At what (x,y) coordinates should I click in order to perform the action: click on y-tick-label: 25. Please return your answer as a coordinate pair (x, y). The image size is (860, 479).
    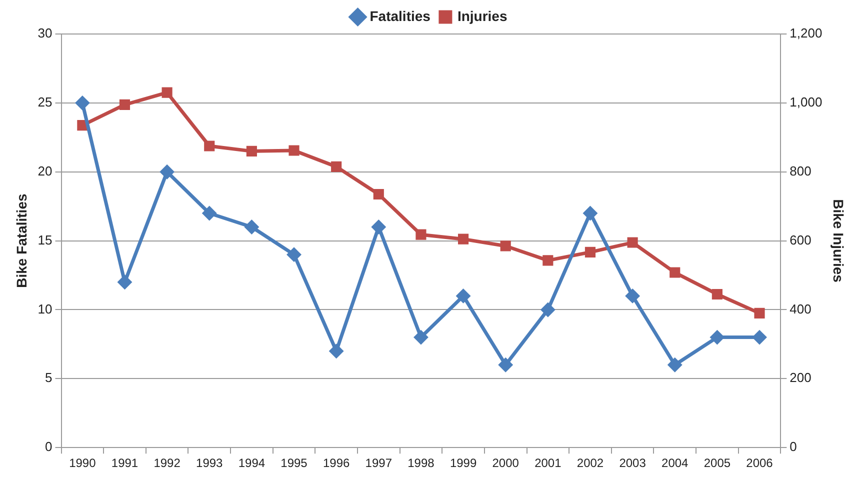
    Looking at the image, I should click on (45, 102).